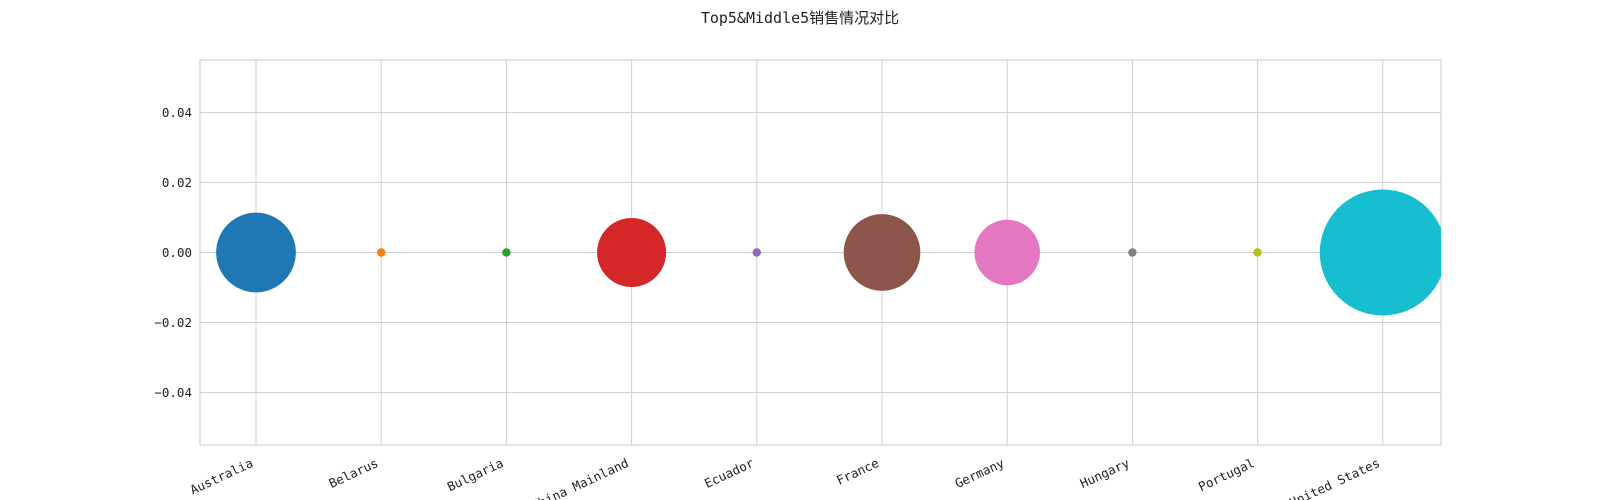  I want to click on x-tick-label: France, so click(857, 471).